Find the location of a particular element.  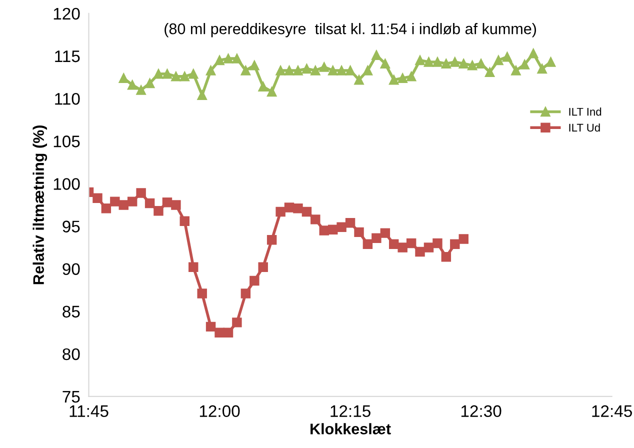

legend-label: ILT Ind is located at coordinates (585, 112).